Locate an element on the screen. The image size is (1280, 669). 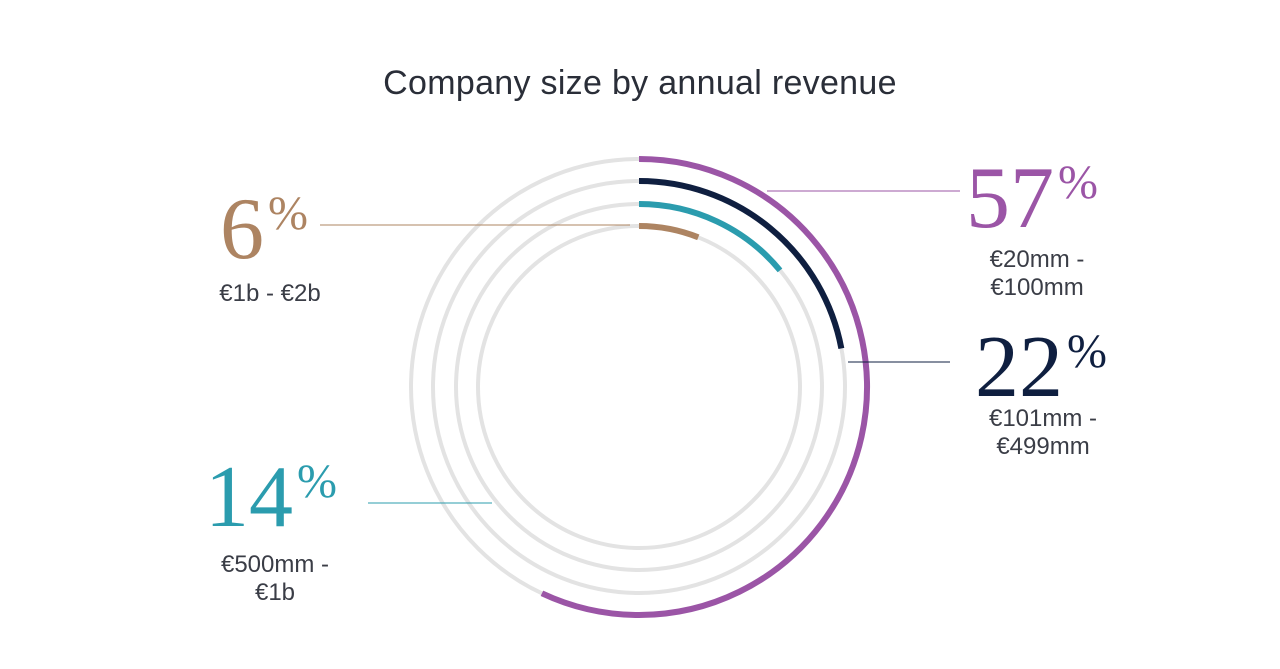
value-label-6: 6% is located at coordinates (264, 230).